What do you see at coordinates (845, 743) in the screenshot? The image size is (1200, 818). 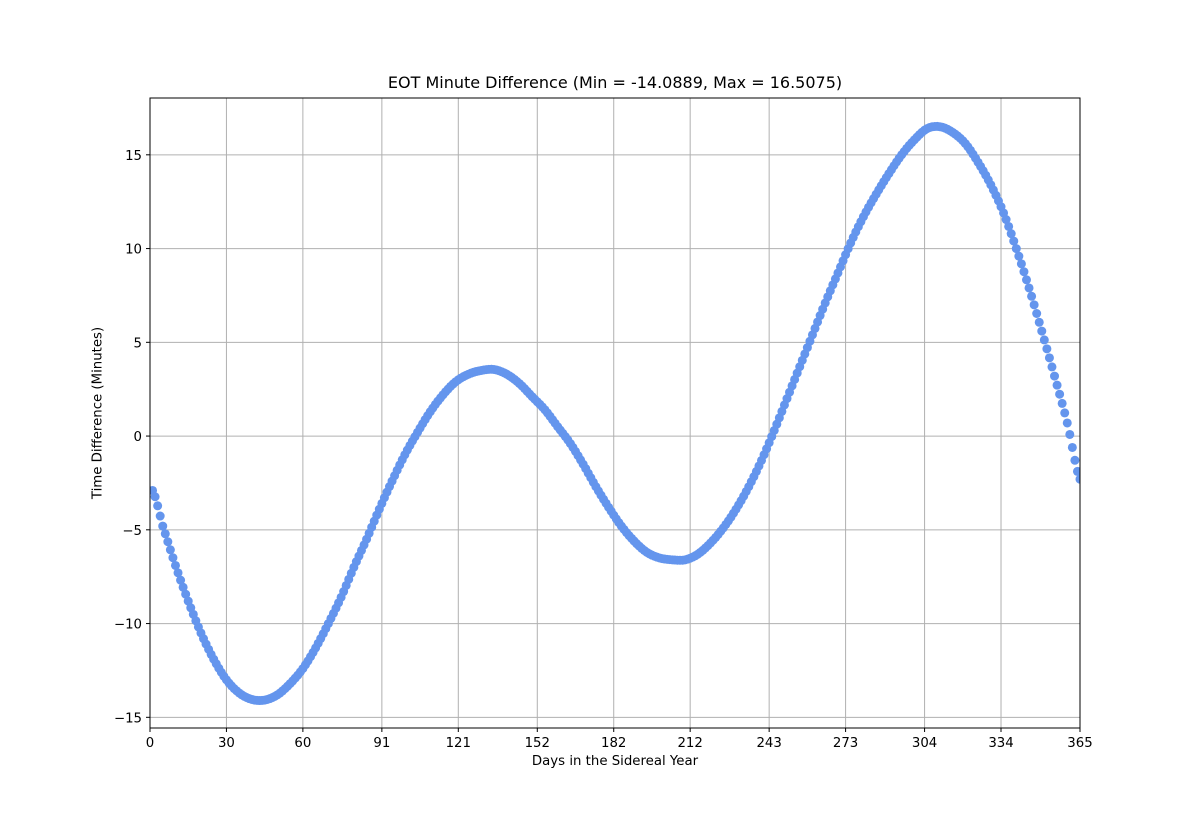 I see `x-tick-label: 273` at bounding box center [845, 743].